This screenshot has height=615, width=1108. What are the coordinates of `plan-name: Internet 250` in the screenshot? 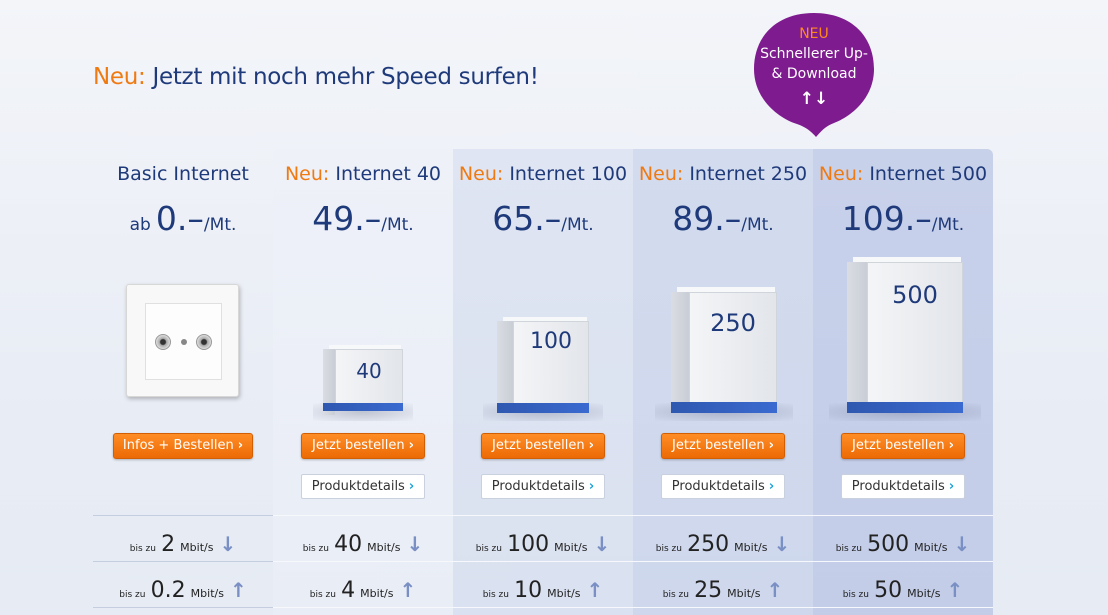 It's located at (748, 174).